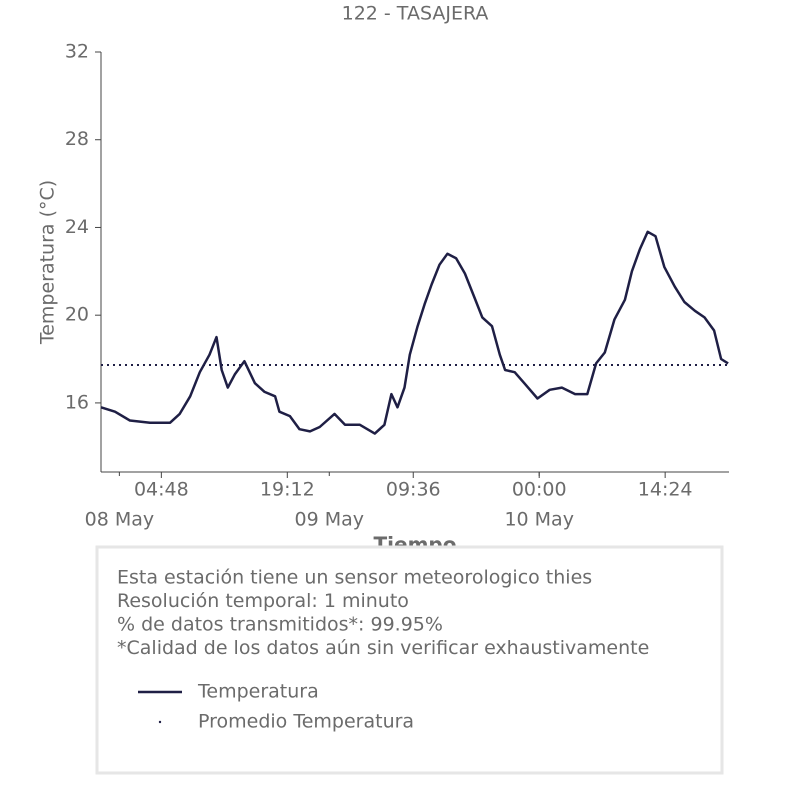 This screenshot has height=806, width=806. What do you see at coordinates (665, 490) in the screenshot?
I see `x-tick-label: 14:24` at bounding box center [665, 490].